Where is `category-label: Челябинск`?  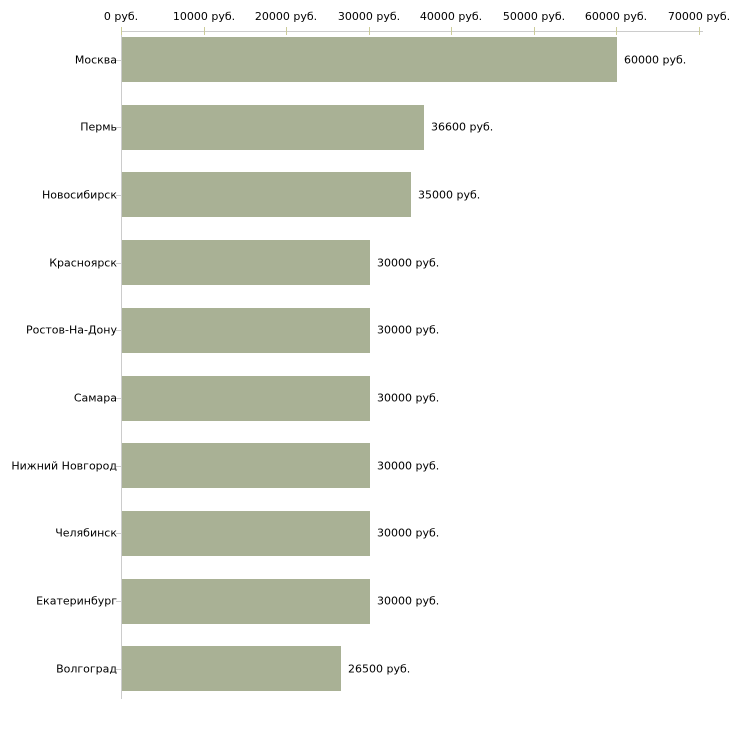
category-label: Челябинск is located at coordinates (86, 533).